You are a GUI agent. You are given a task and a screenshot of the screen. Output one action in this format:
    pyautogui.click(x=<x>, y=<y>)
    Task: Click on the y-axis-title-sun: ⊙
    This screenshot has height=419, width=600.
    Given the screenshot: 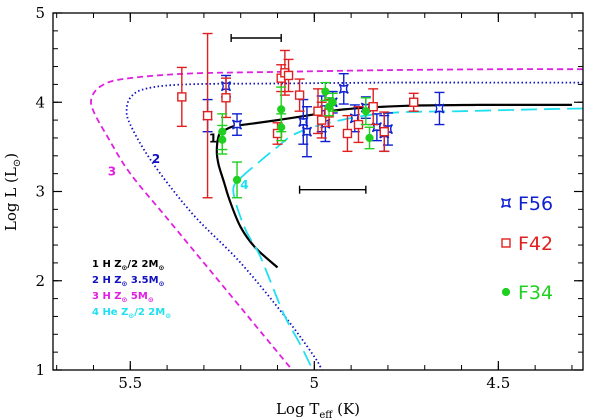 What is the action you would take?
    pyautogui.click(x=17, y=163)
    